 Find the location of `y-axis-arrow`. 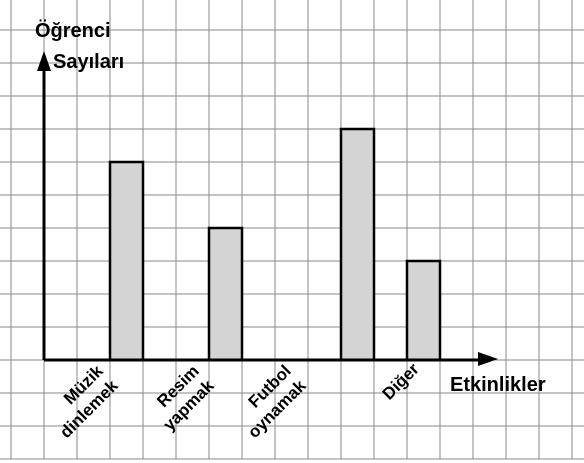

y-axis-arrow is located at coordinates (44, 61).